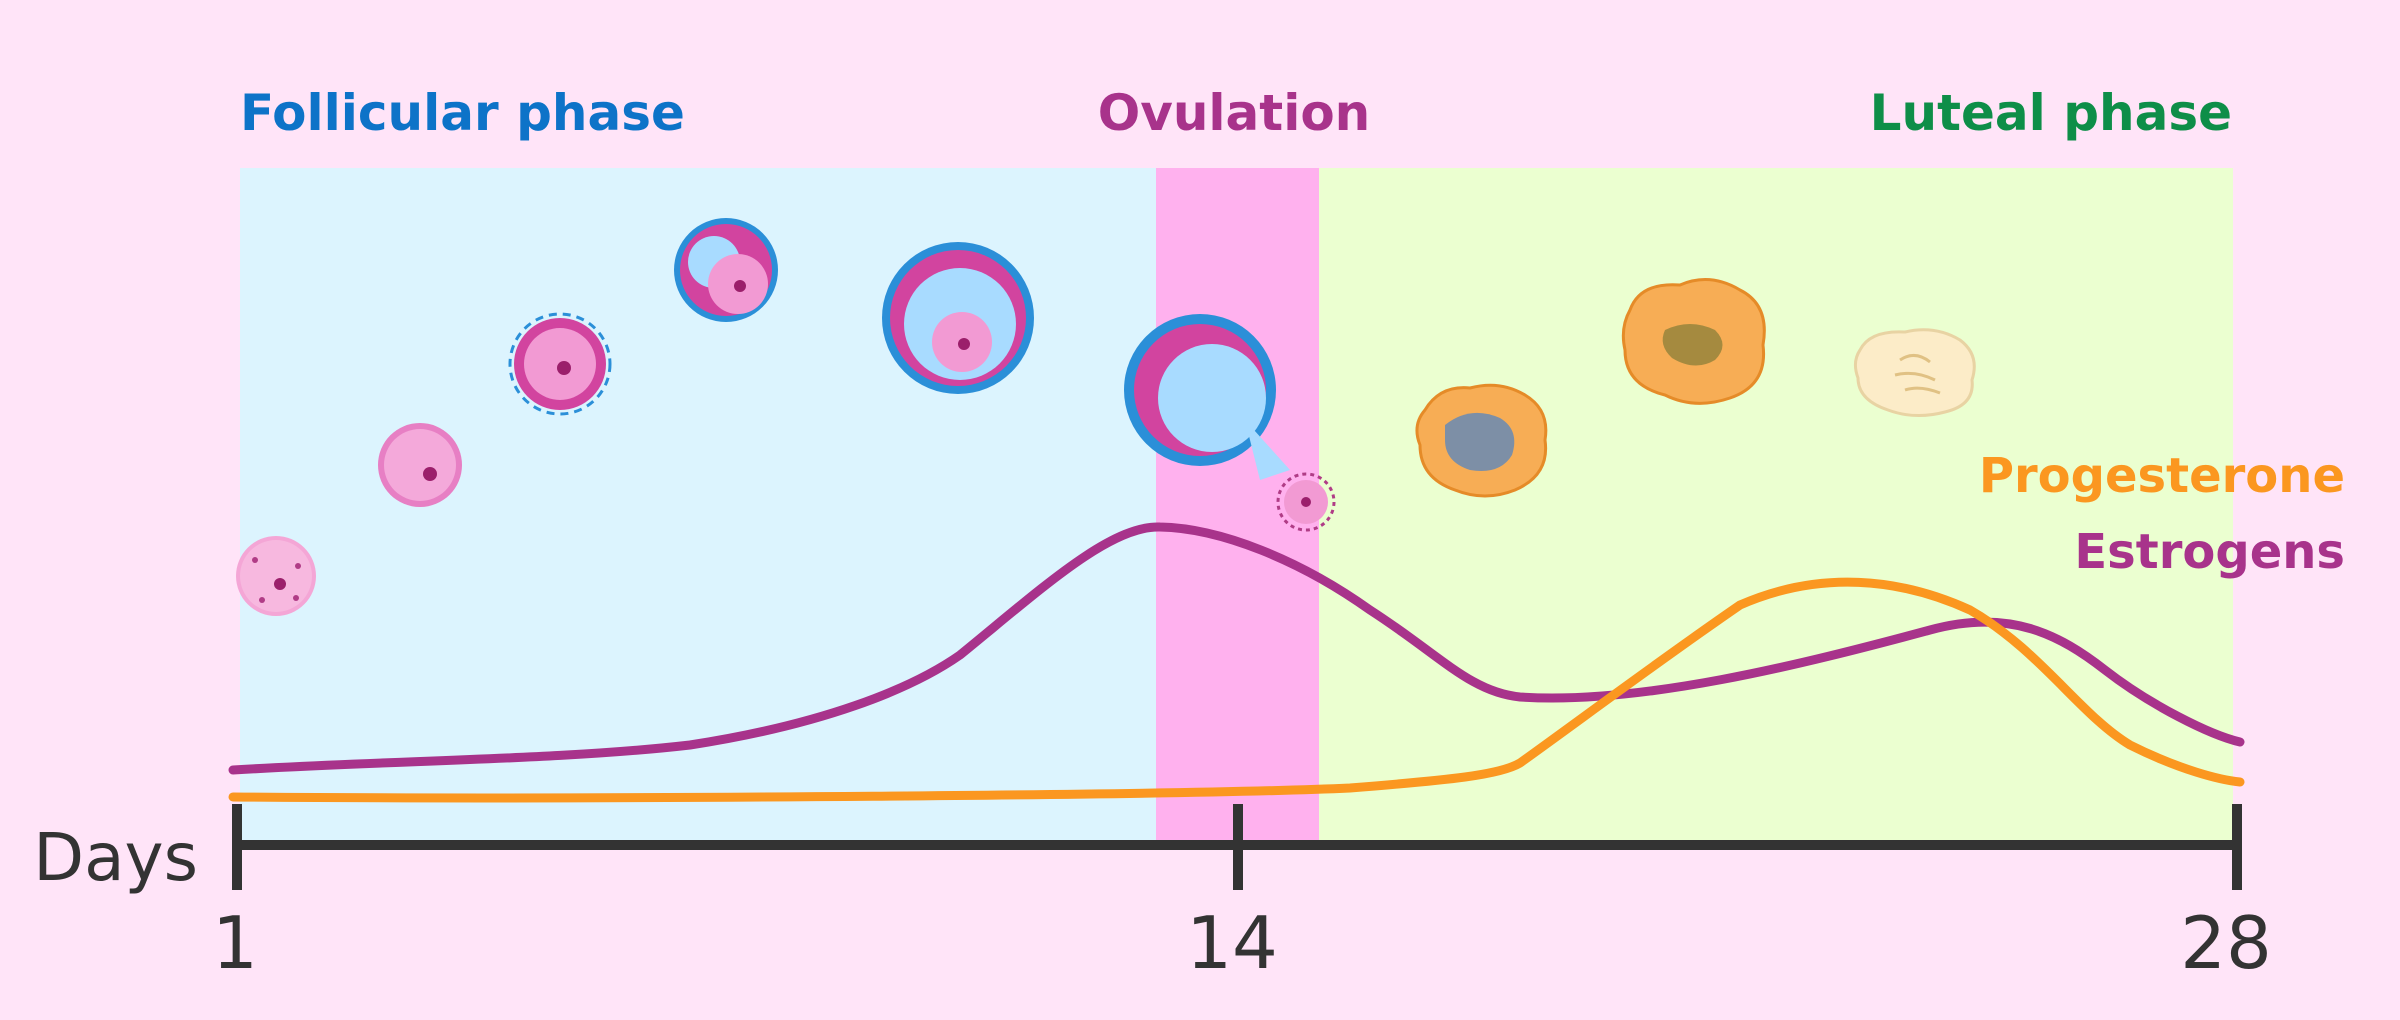  What do you see at coordinates (1481, 440) in the screenshot?
I see `corpus-luteum-early-icon` at bounding box center [1481, 440].